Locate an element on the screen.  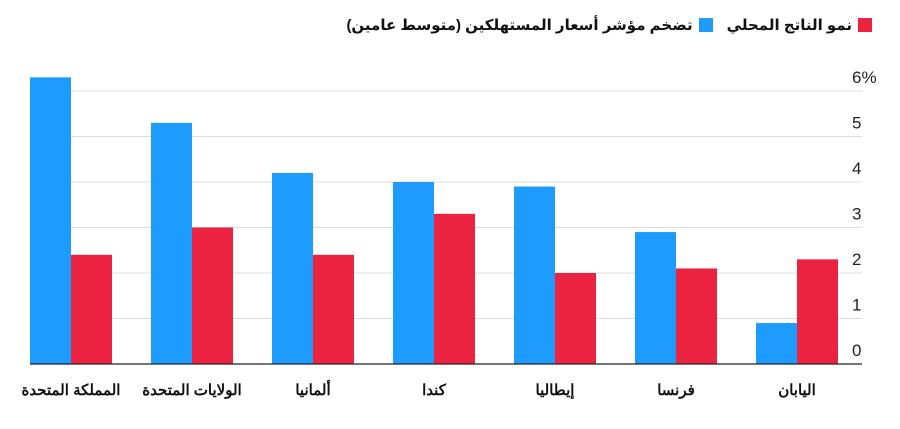
y-tick-label: 0 is located at coordinates (856, 350).